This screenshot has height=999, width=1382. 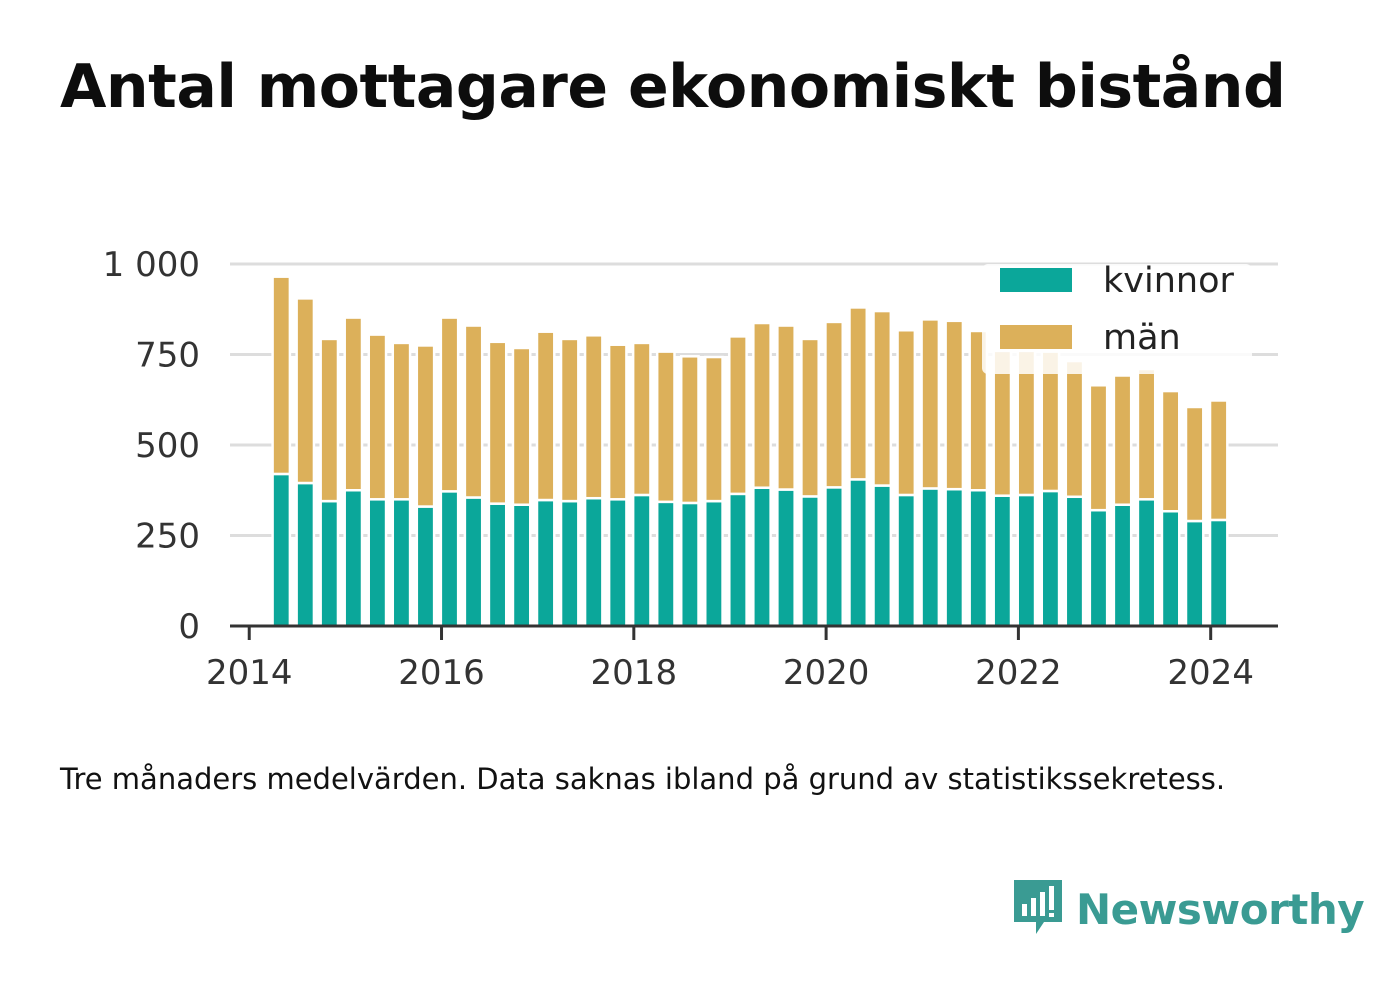 I want to click on y-tick-label: 500, so click(x=167, y=446).